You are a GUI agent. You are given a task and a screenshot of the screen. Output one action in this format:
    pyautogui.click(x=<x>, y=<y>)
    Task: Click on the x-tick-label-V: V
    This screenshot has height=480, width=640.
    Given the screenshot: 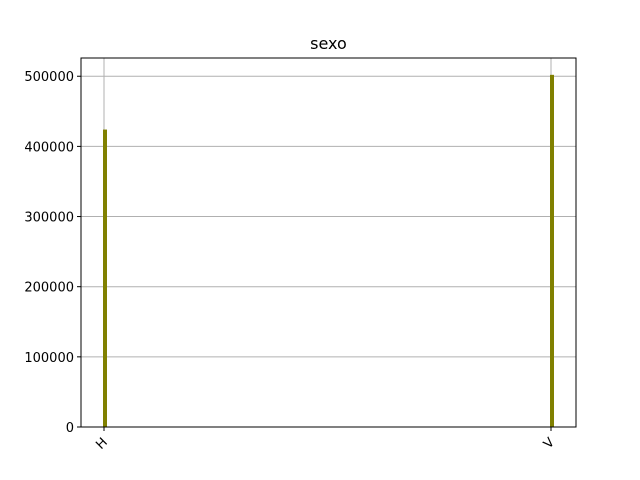 What is the action you would take?
    pyautogui.click(x=549, y=443)
    